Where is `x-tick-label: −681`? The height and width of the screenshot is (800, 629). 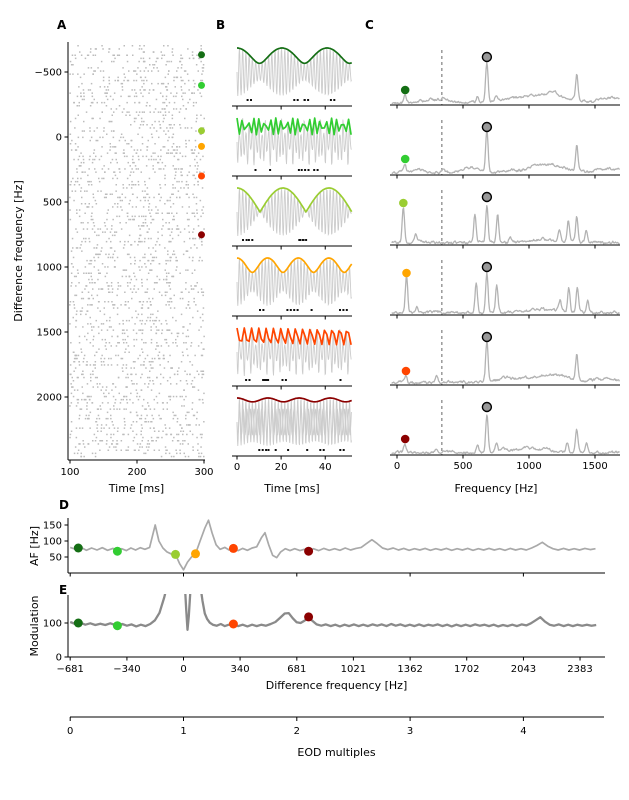
x-tick-label: −681 is located at coordinates (69, 669).